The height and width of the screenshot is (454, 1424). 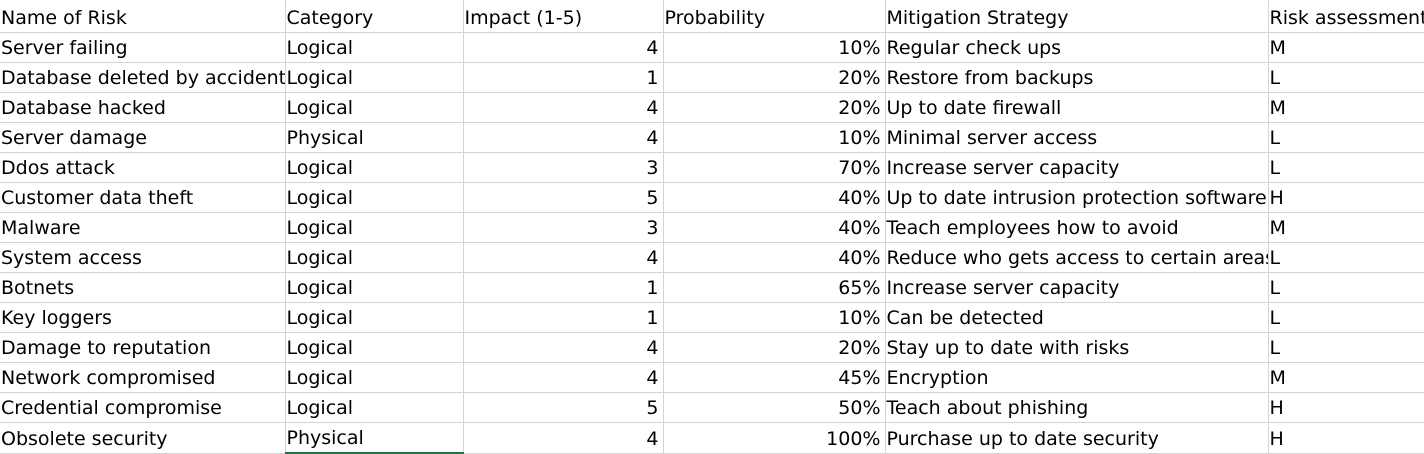 What do you see at coordinates (774, 438) in the screenshot?
I see `probability-cell: 100%` at bounding box center [774, 438].